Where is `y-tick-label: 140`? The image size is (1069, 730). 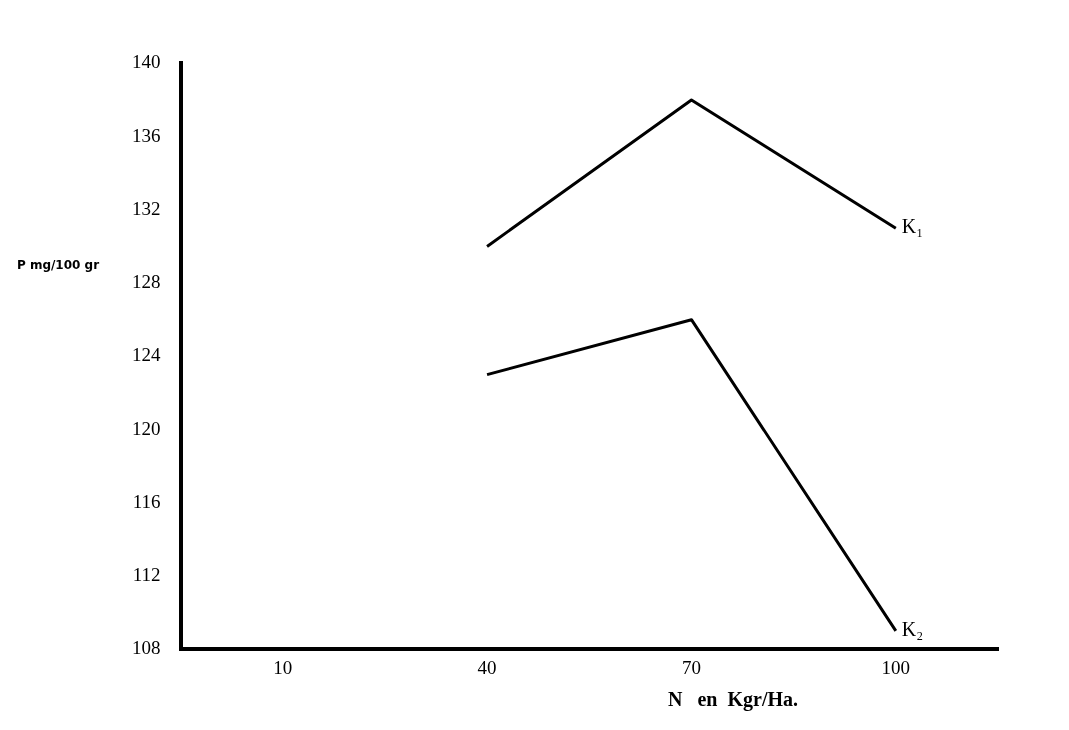 y-tick-label: 140 is located at coordinates (146, 62).